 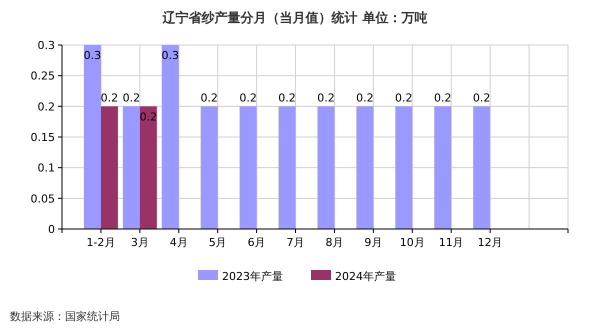 I want to click on x-tick-label: 5月, so click(x=217, y=242).